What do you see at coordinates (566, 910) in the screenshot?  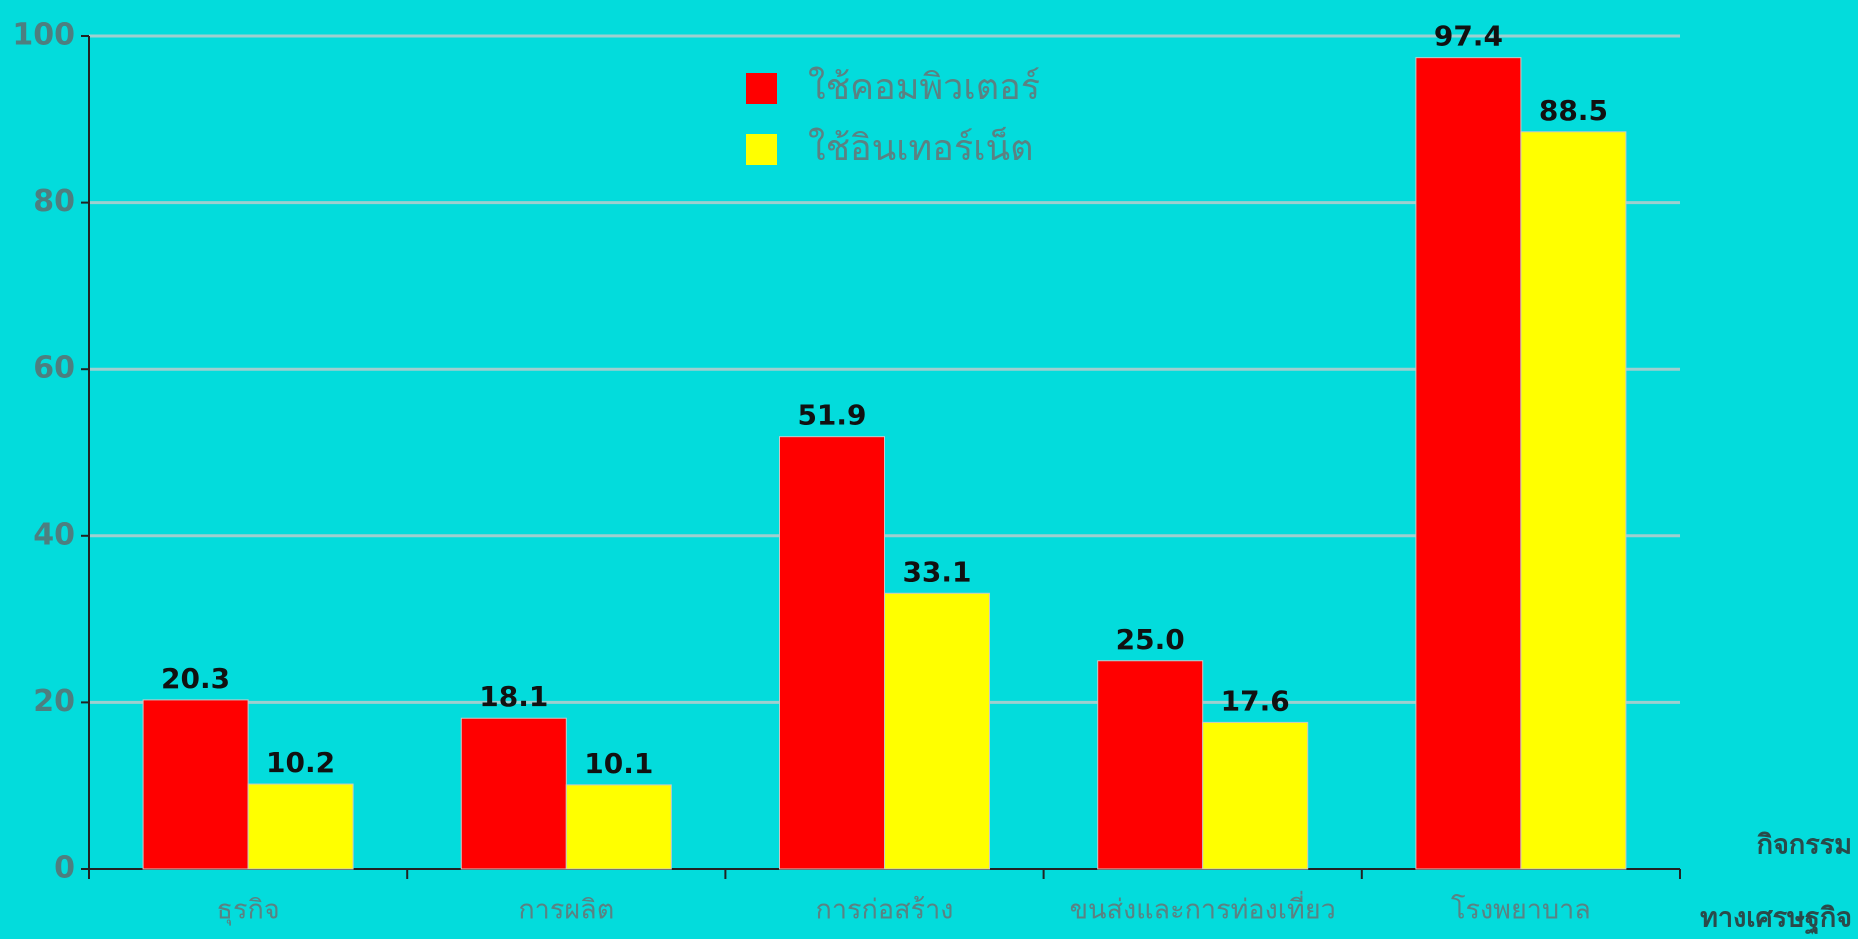 I see `x-tick-label: การผลิต` at bounding box center [566, 910].